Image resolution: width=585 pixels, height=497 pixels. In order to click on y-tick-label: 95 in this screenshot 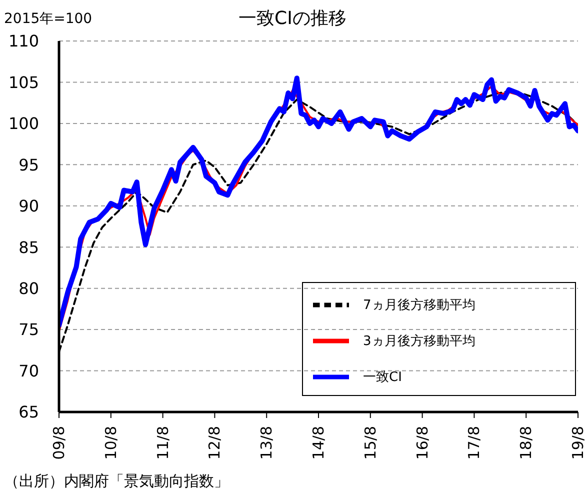, I will do `click(28, 164)`.